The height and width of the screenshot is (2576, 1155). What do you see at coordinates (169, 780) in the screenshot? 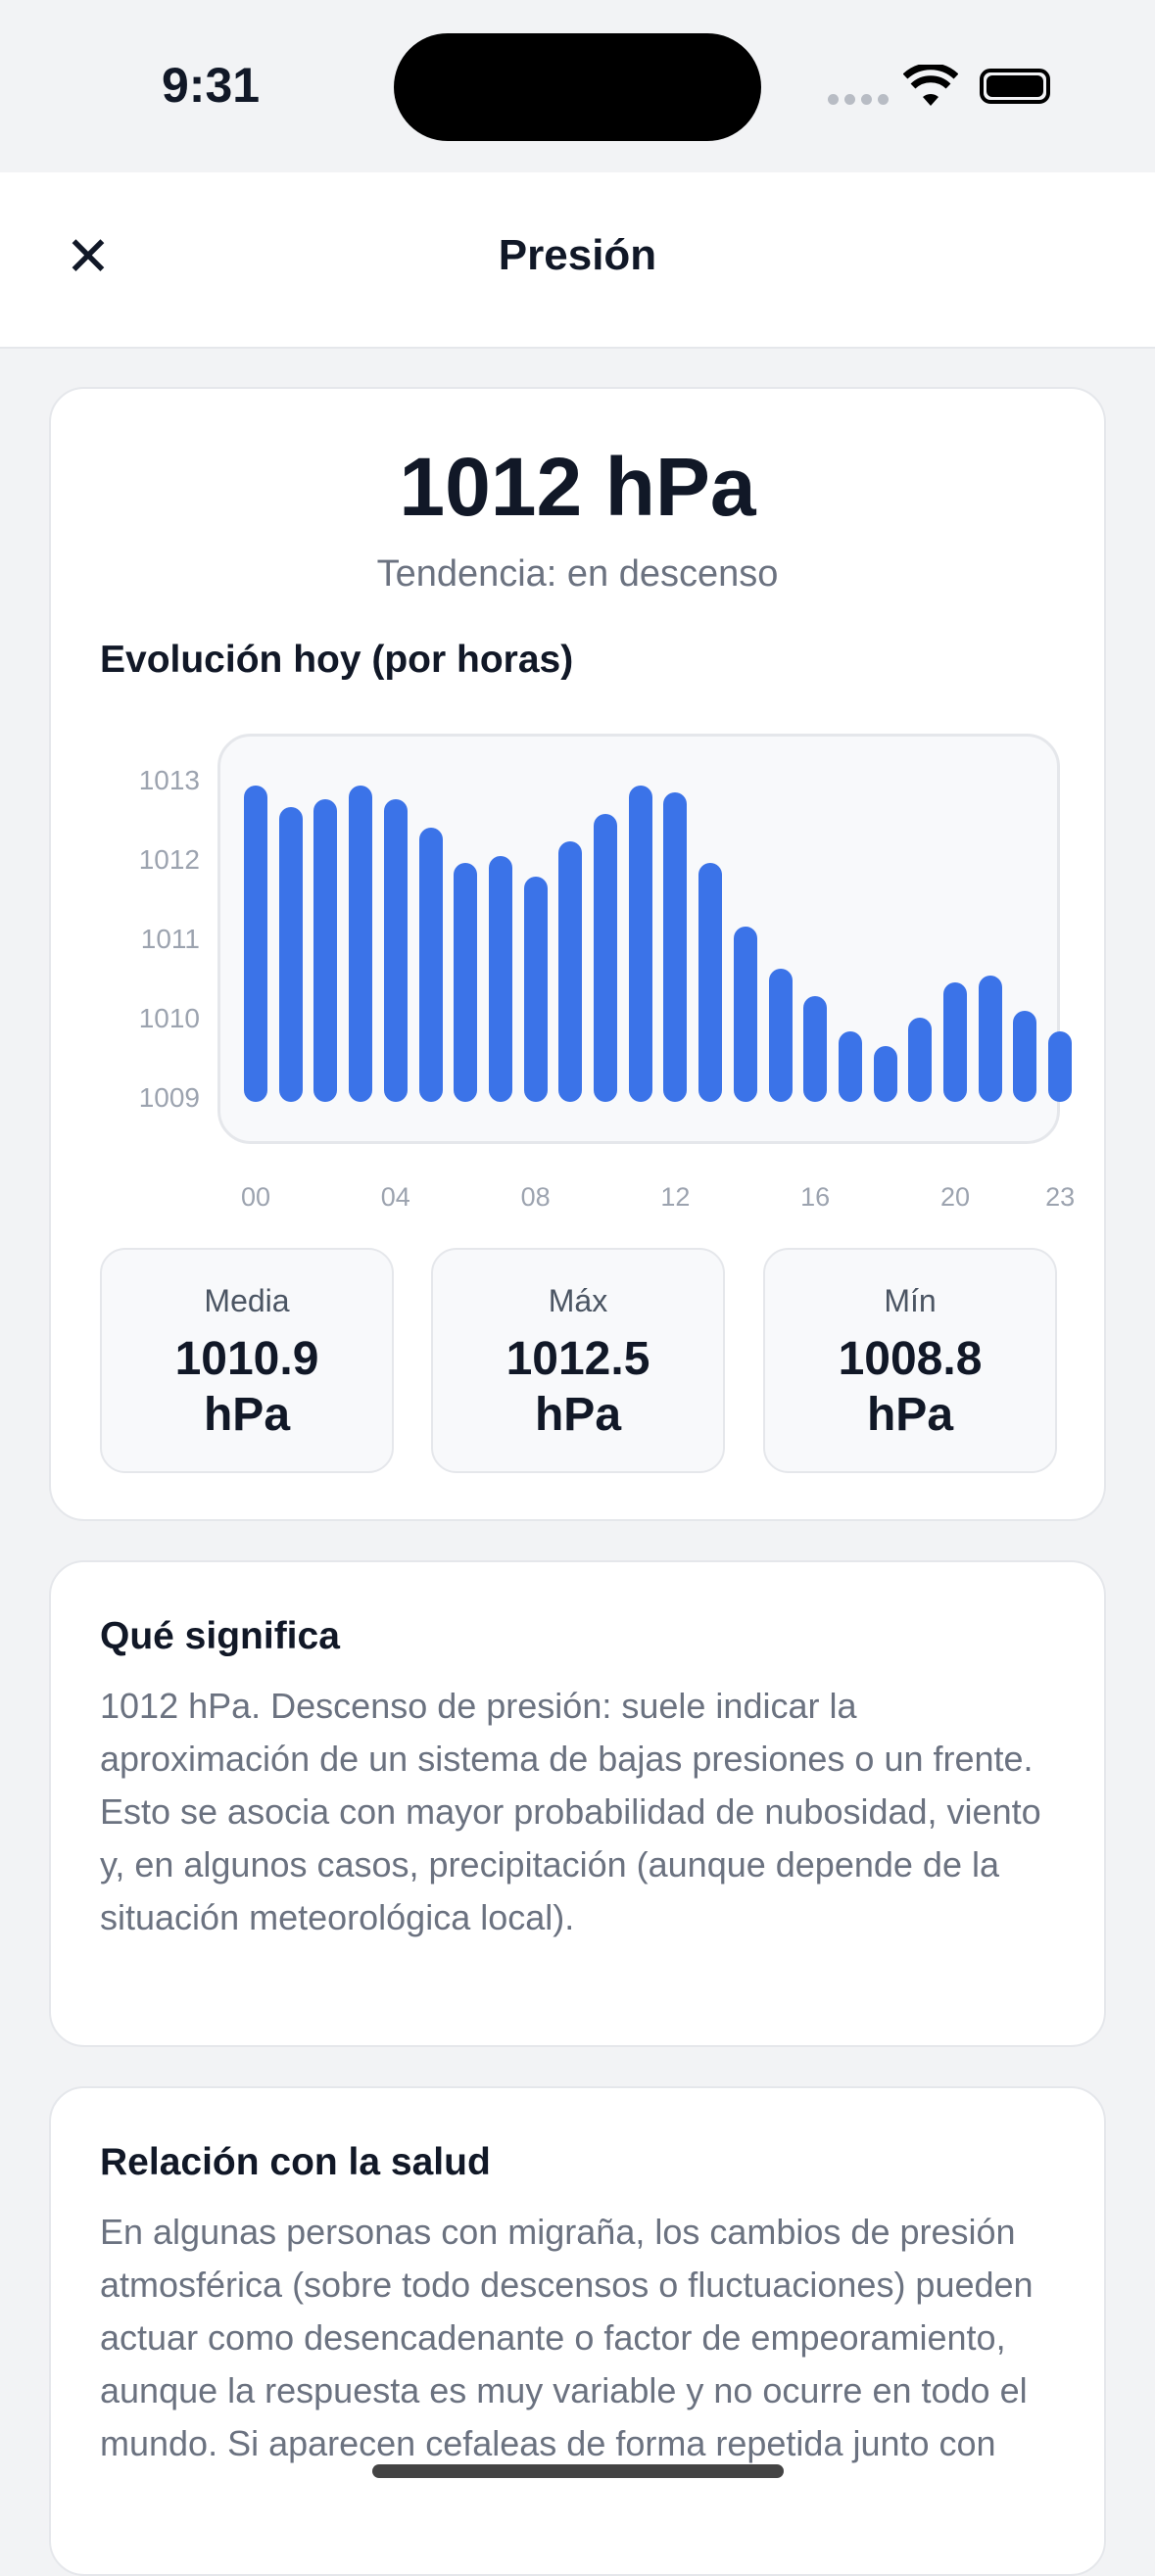
I see `y-tick: 1013` at bounding box center [169, 780].